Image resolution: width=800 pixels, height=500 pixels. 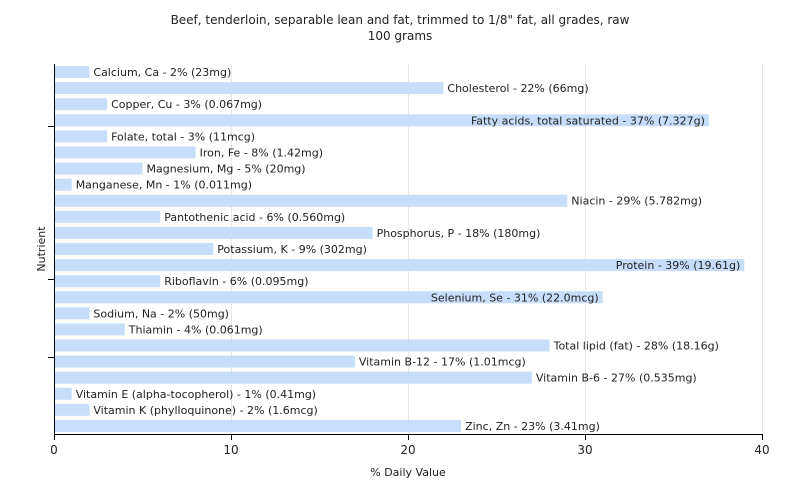 I want to click on x-tick-label: 30, so click(x=584, y=450).